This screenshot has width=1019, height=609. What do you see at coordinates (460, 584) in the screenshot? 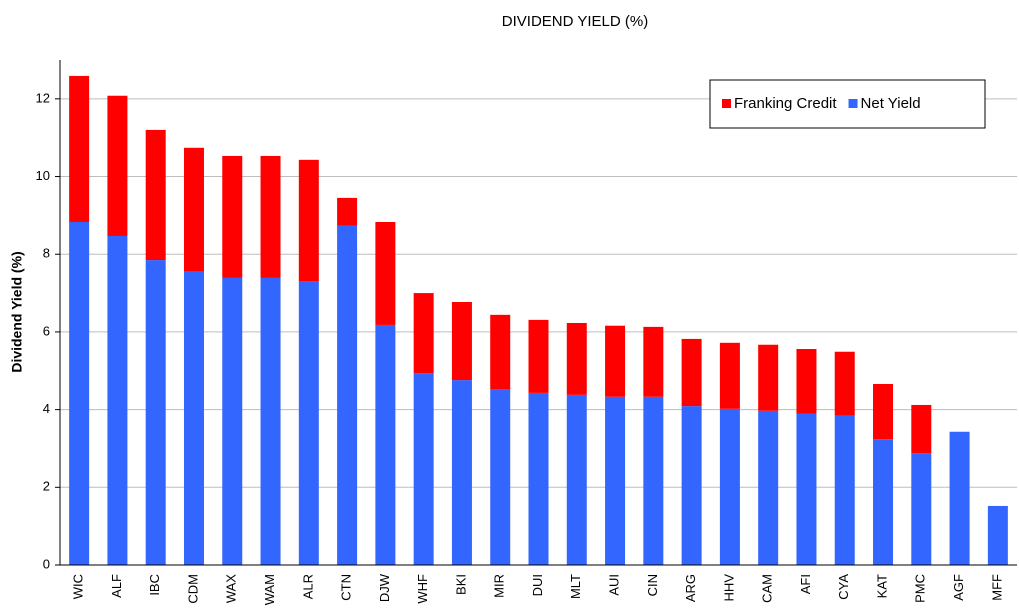
I see `x-tick-label: BKI` at bounding box center [460, 584].